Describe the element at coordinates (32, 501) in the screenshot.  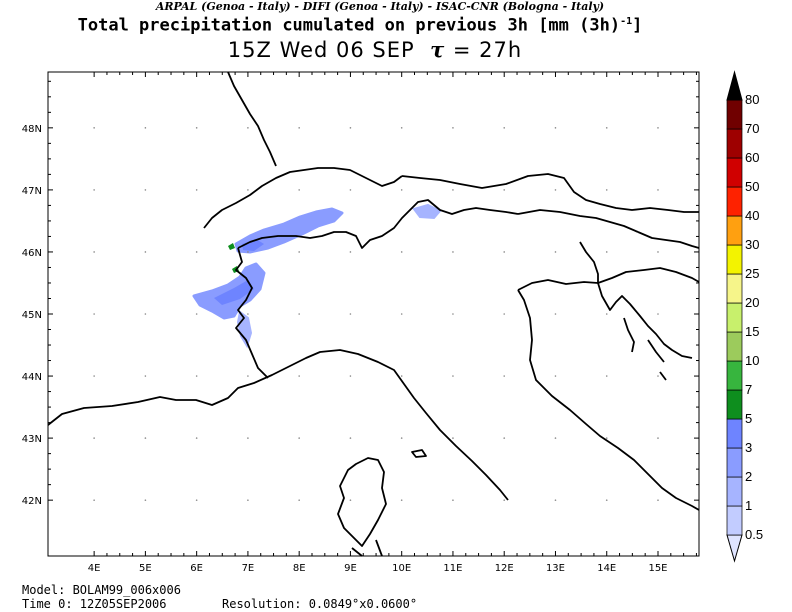
I see `lat-label: 42N` at that location.